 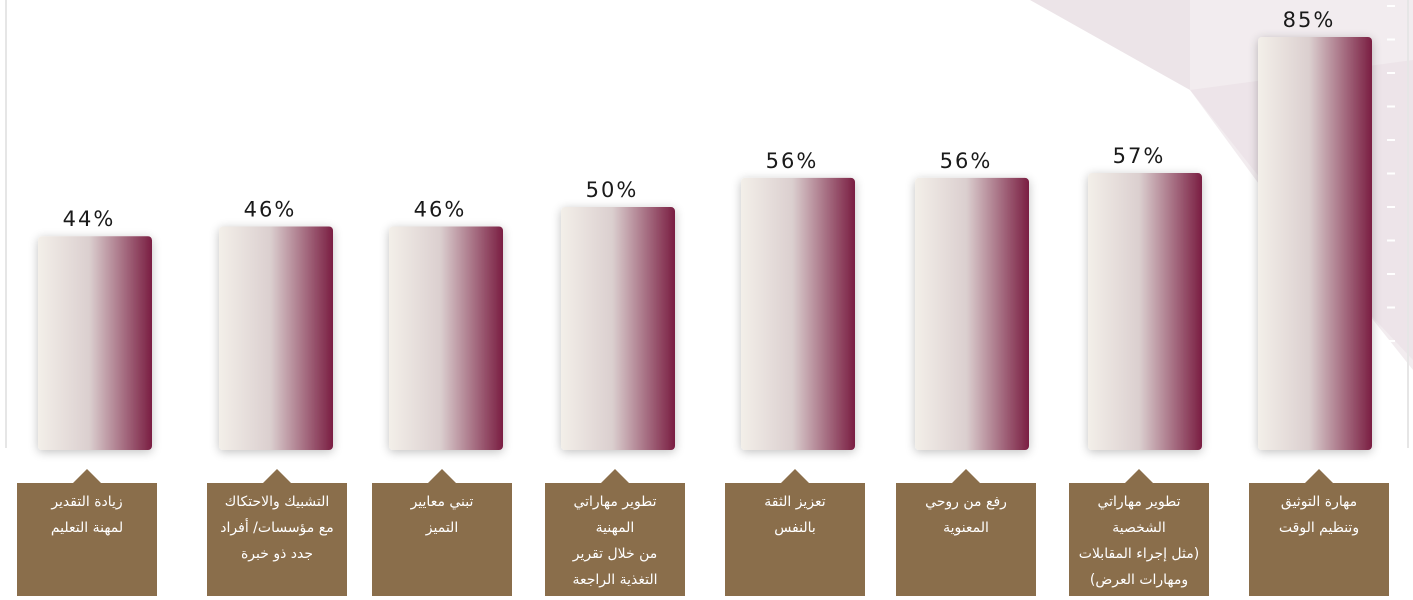 What do you see at coordinates (1139, 156) in the screenshot?
I see `value-label-7: 57%` at bounding box center [1139, 156].